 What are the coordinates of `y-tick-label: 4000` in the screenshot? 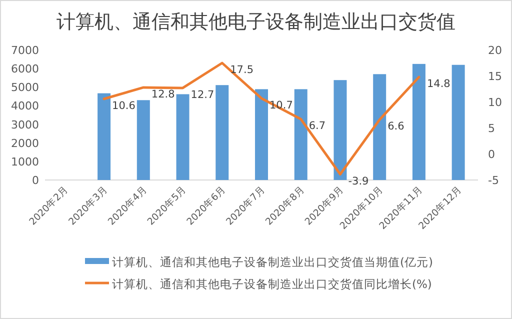 It's located at (25, 106).